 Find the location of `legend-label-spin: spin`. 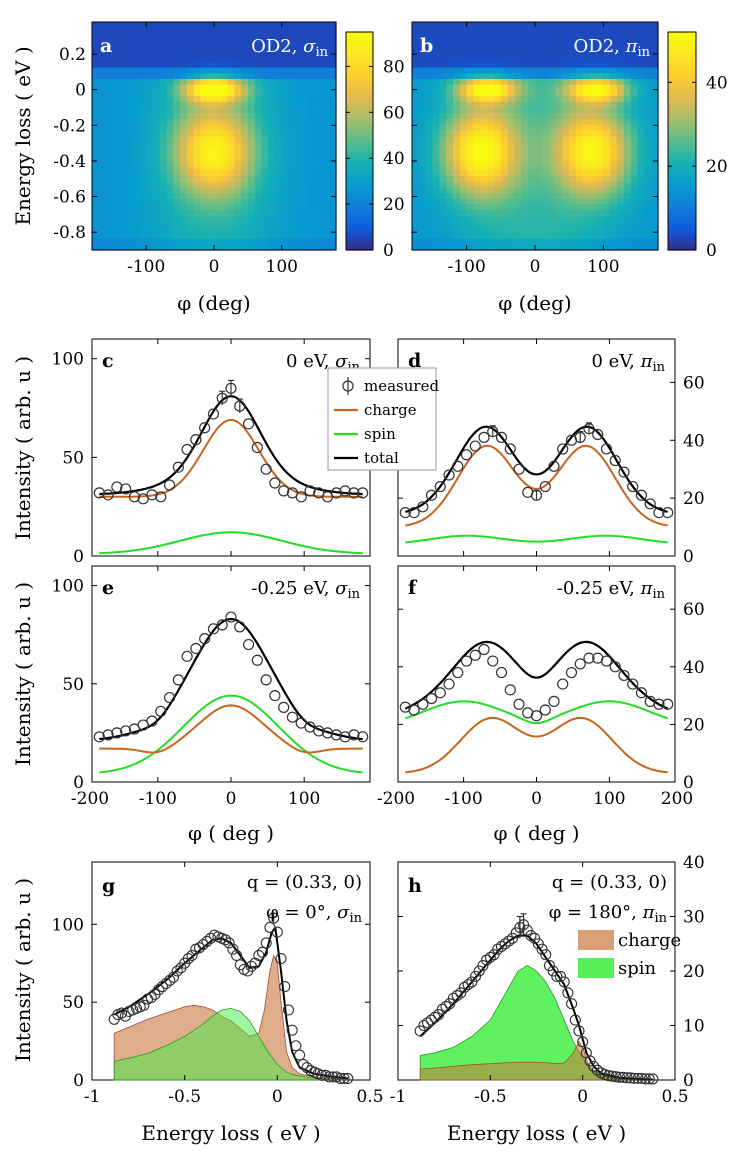

legend-label-spin: spin is located at coordinates (637, 968).